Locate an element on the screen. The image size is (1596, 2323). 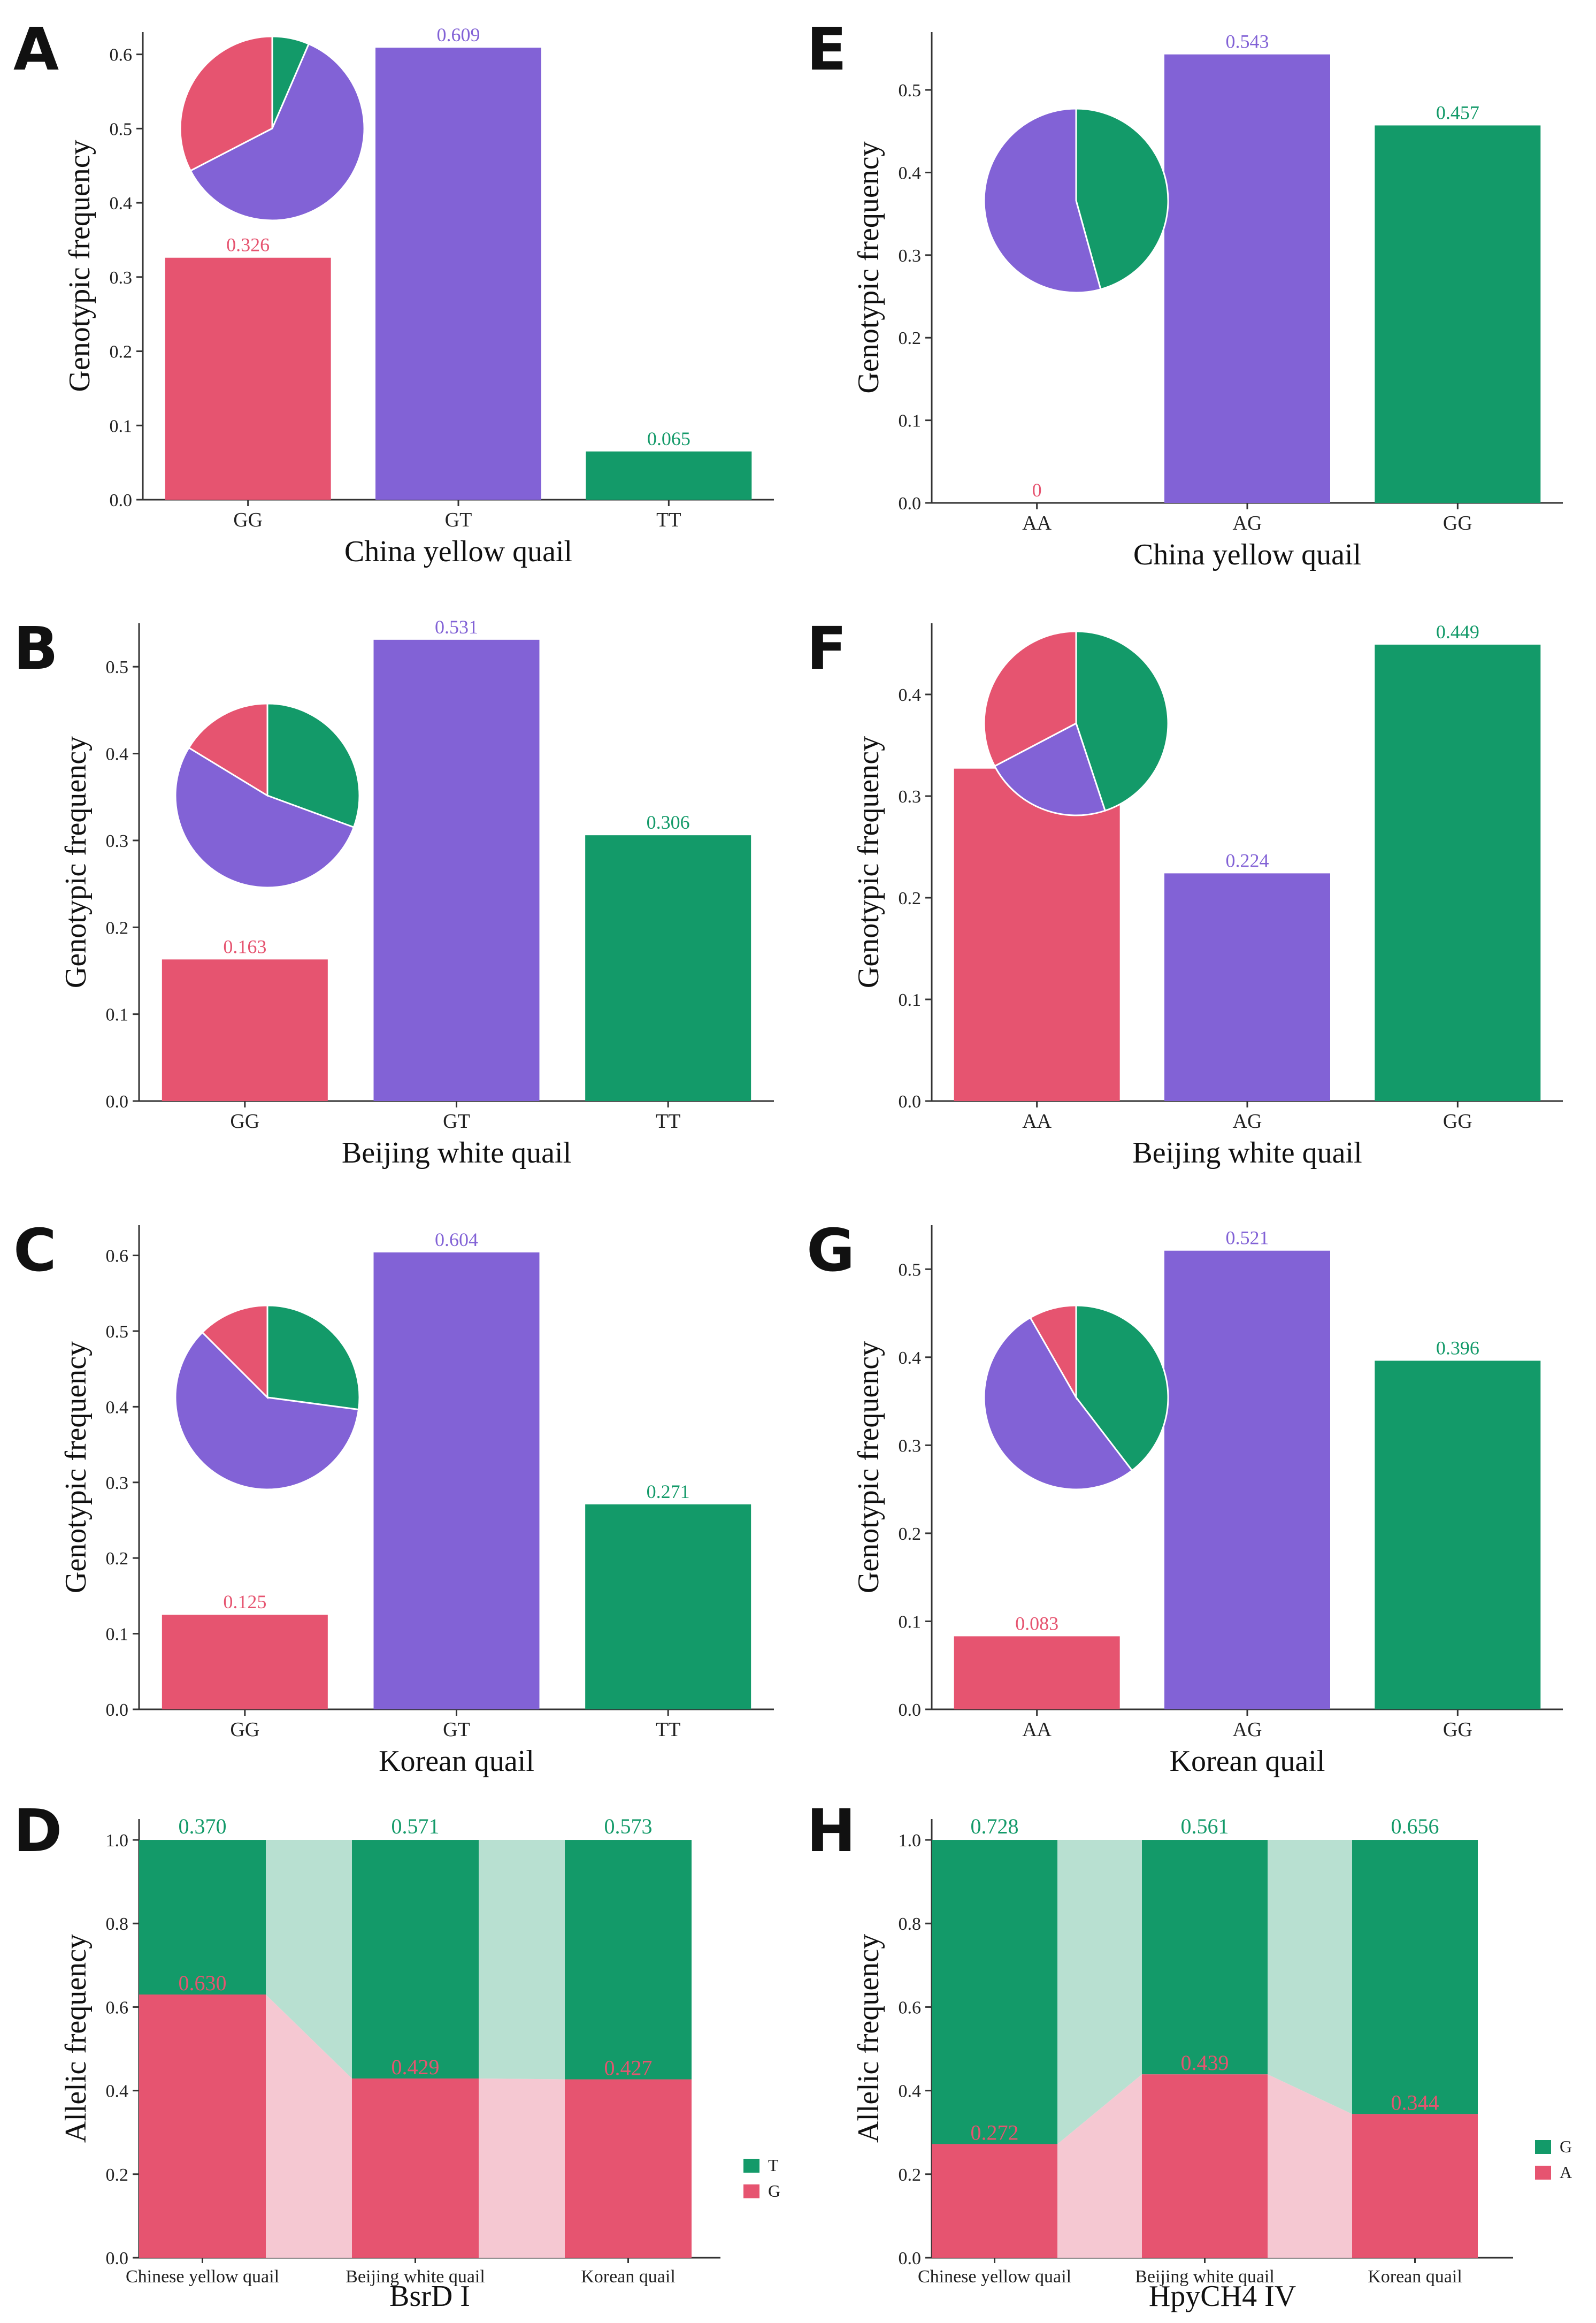
legend: GA is located at coordinates (1553, 2159).